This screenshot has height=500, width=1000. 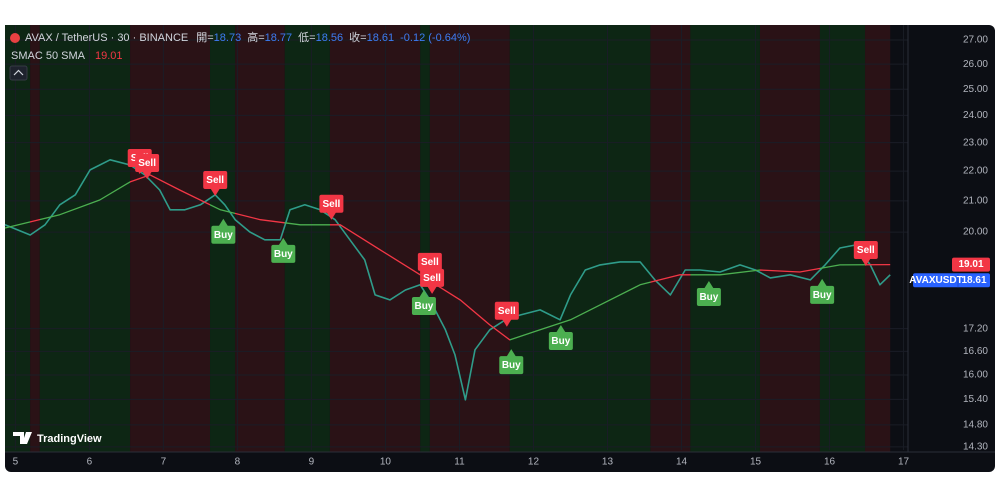 What do you see at coordinates (973, 280) in the screenshot?
I see `last-price-label: 18.61` at bounding box center [973, 280].